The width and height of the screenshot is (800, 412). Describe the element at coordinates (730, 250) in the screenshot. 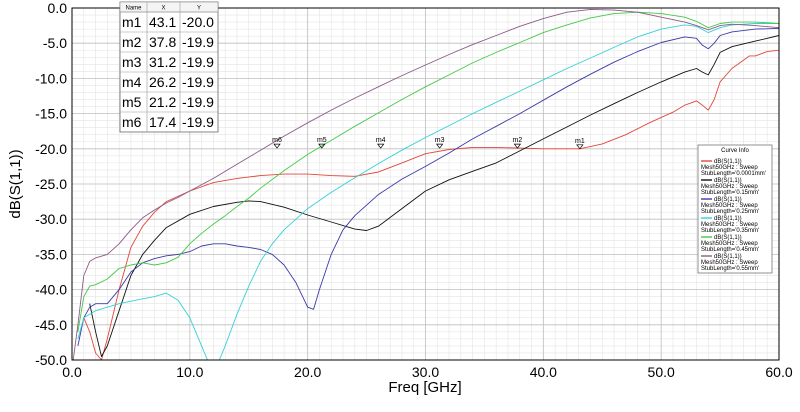

I see `legend-entry-text: StubLength='0.45mm'` at that location.